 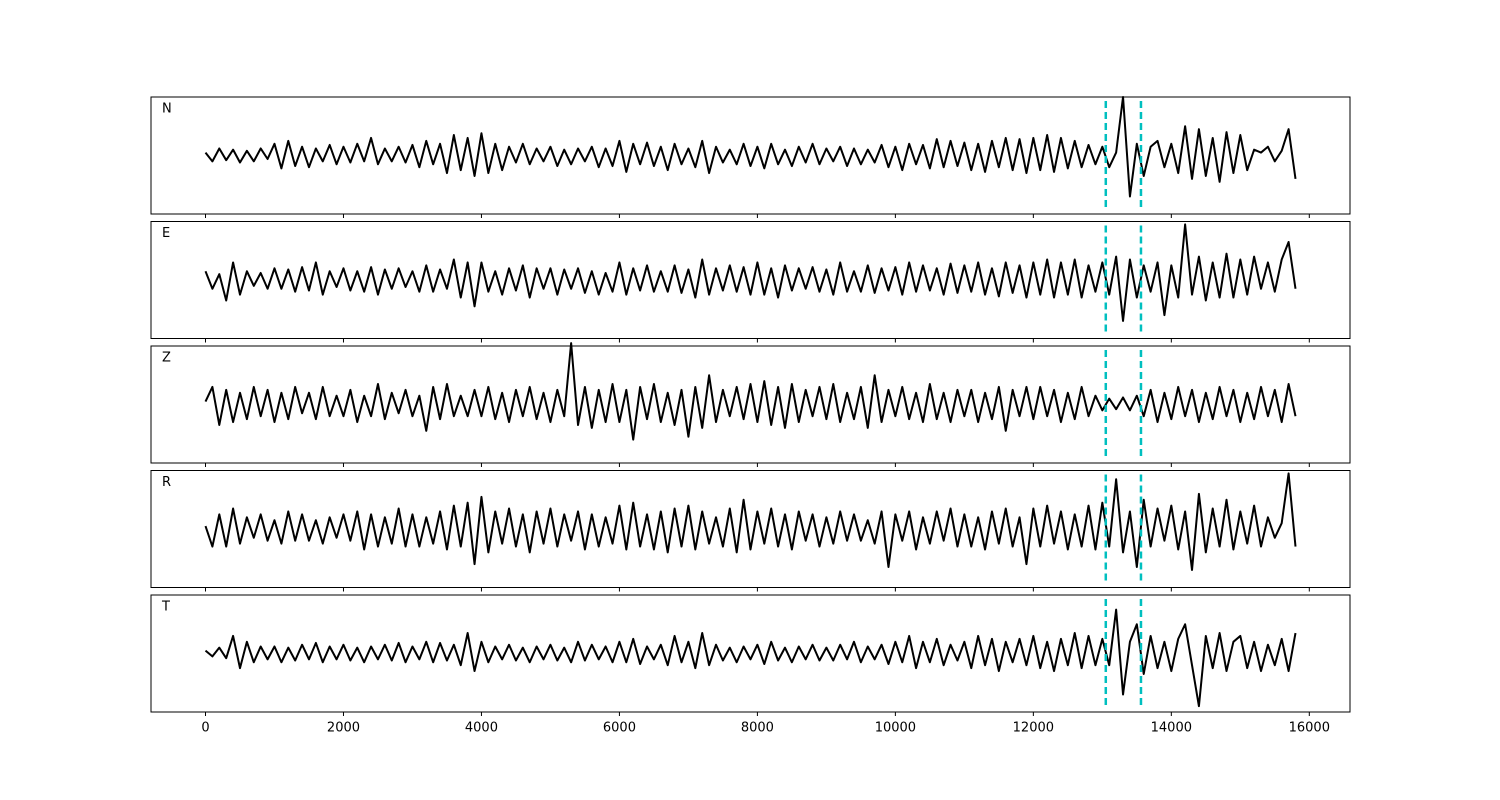 I want to click on x-tick-label: 0, so click(x=205, y=728).